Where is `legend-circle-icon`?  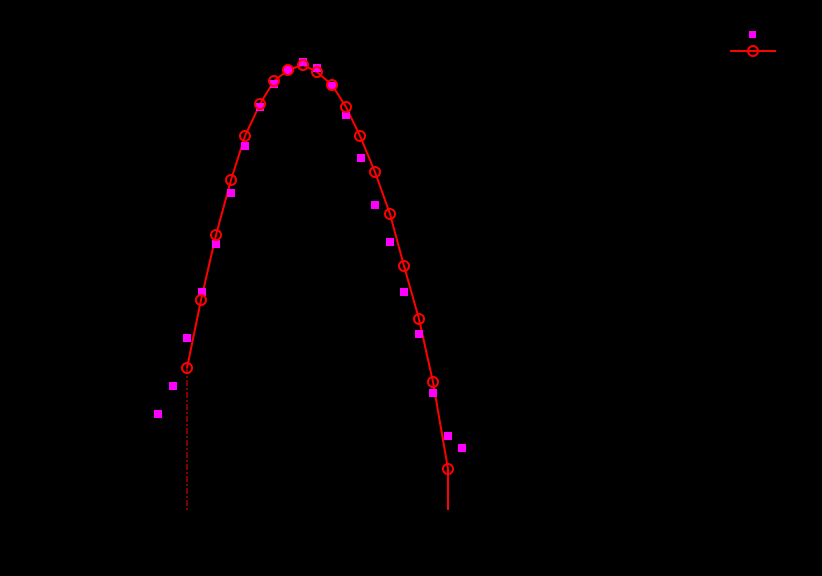 legend-circle-icon is located at coordinates (753, 51).